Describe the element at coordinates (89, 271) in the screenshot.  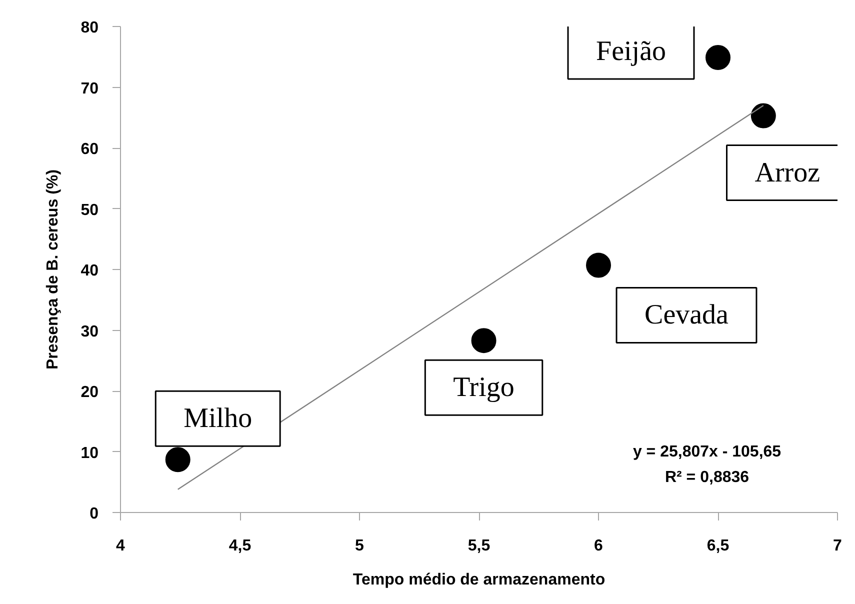
I see `y-tick-label: 40` at that location.